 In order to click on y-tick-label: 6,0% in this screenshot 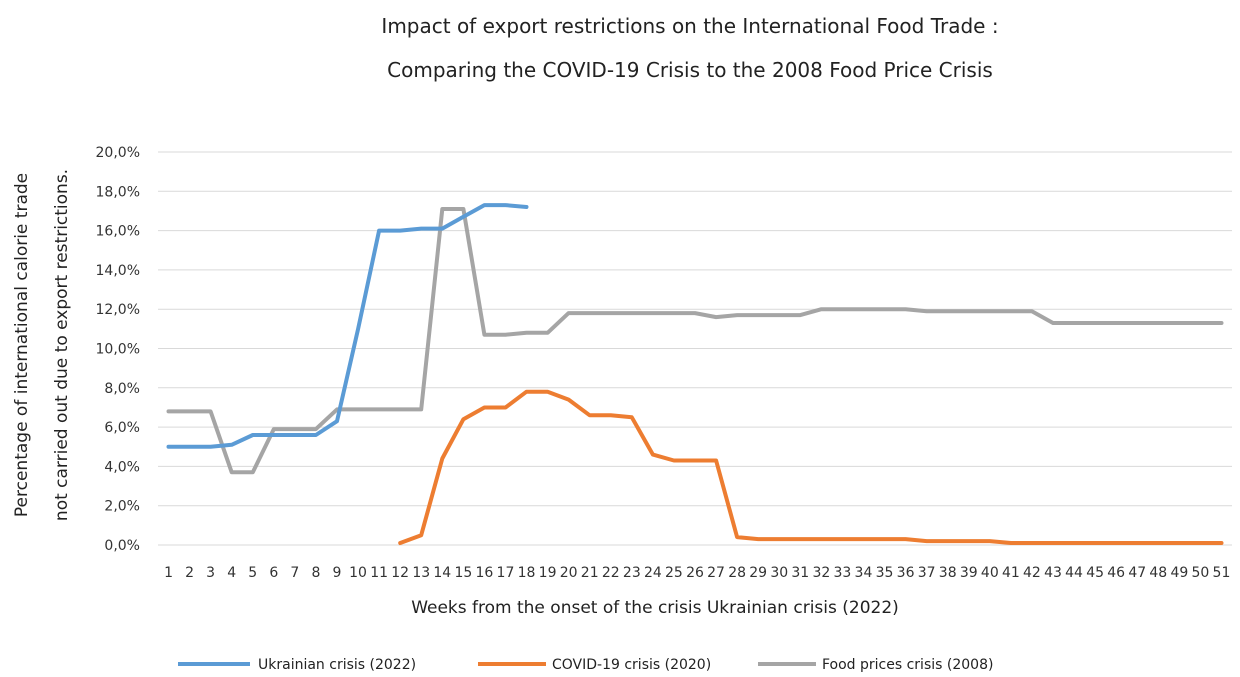, I will do `click(122, 428)`.